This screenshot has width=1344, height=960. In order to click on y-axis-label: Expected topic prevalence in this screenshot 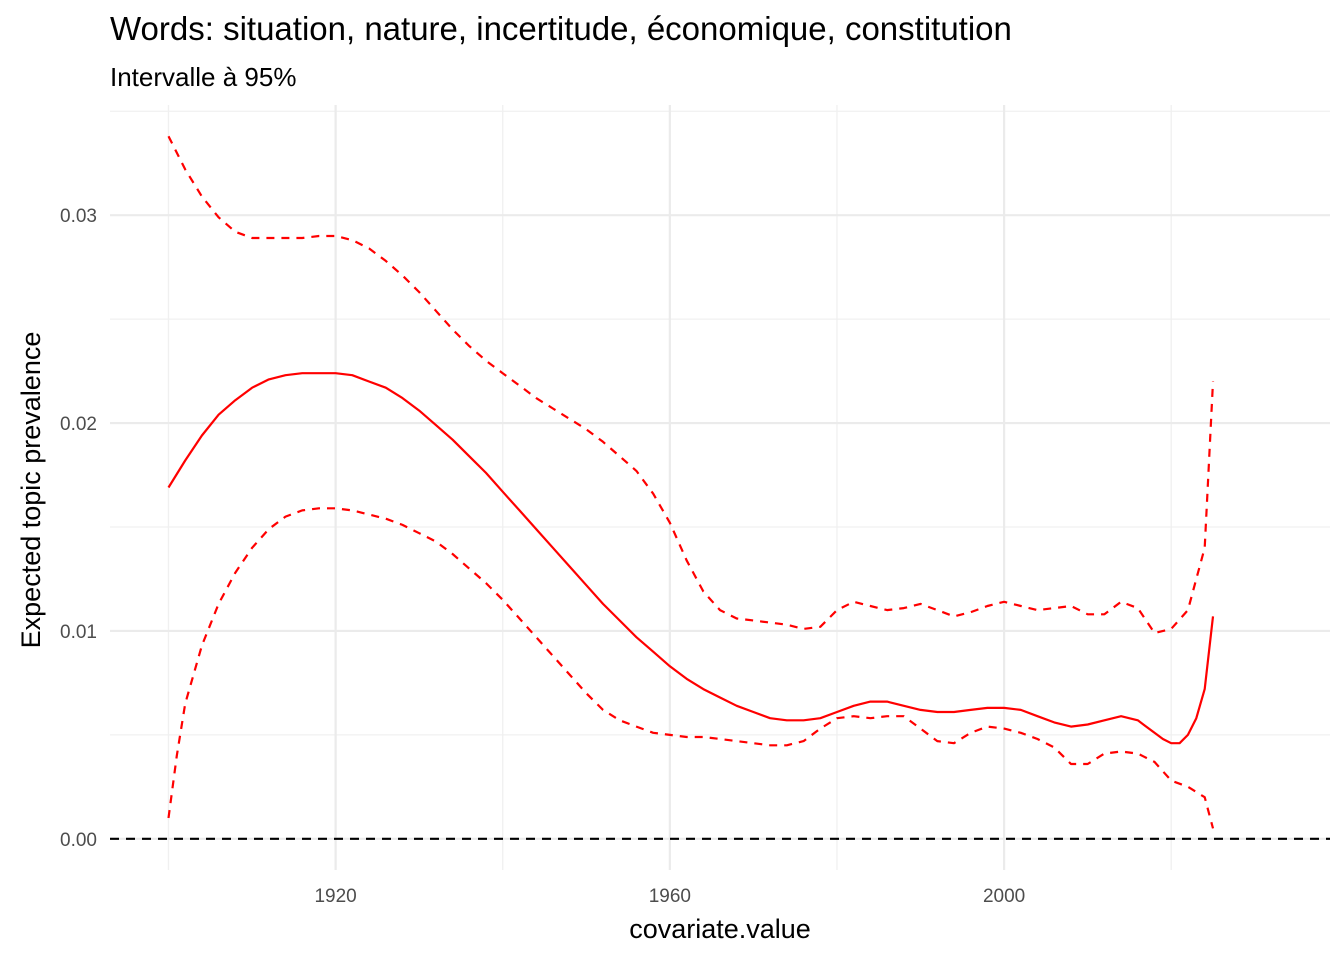, I will do `click(31, 490)`.